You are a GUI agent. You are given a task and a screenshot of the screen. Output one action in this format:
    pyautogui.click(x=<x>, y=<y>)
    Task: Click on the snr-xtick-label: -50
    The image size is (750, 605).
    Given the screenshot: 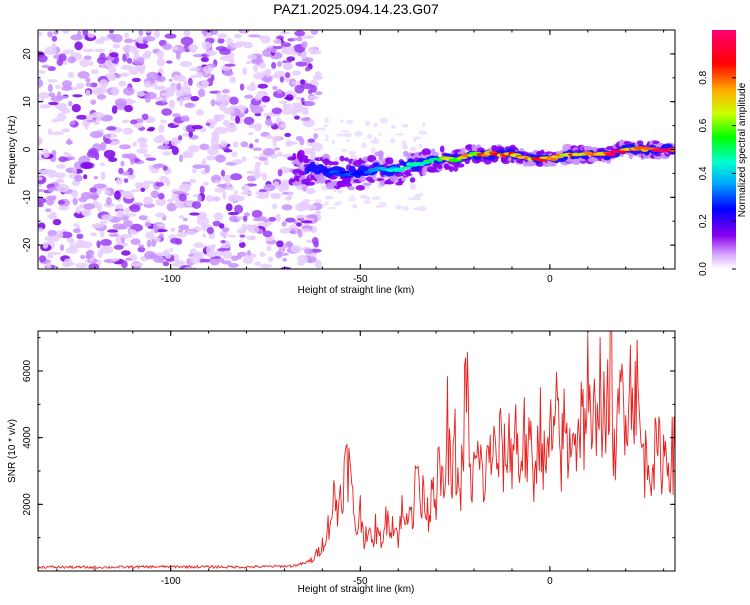 What is the action you would take?
    pyautogui.click(x=360, y=581)
    